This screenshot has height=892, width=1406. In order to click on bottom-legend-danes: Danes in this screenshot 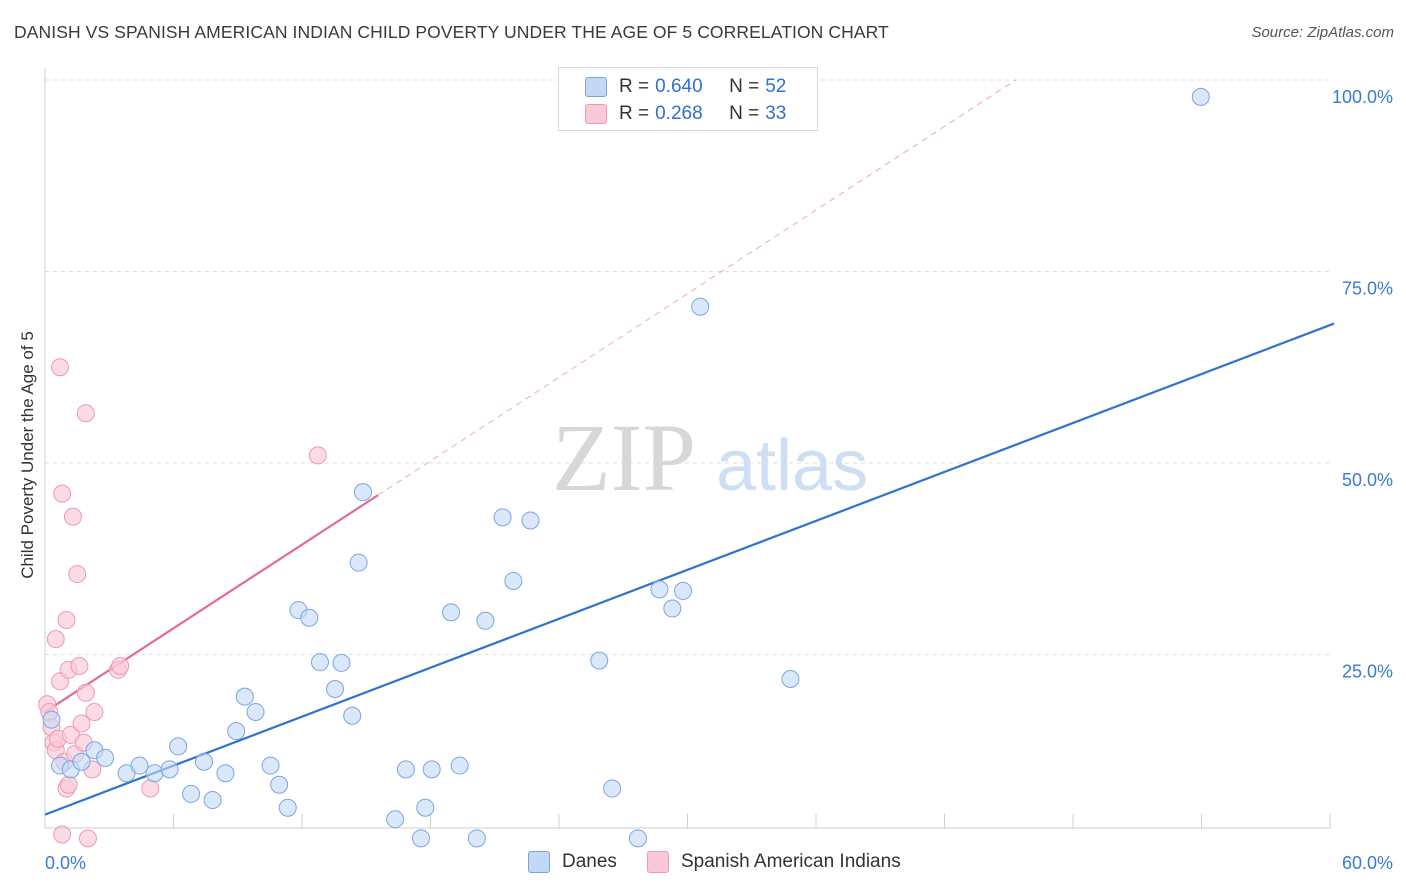, I will do `click(572, 862)`.